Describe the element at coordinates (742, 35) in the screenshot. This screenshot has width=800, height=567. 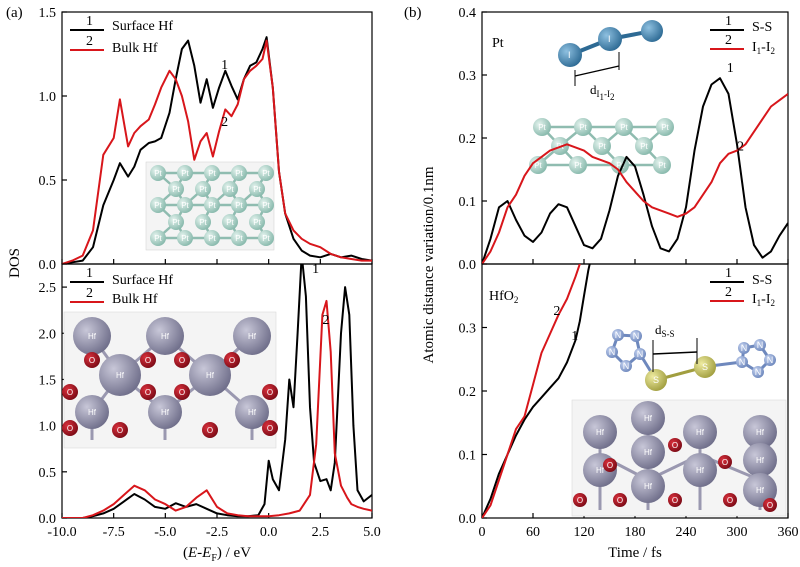
I see `legend-b-top: 1 S-S 2 I1-I2` at that location.